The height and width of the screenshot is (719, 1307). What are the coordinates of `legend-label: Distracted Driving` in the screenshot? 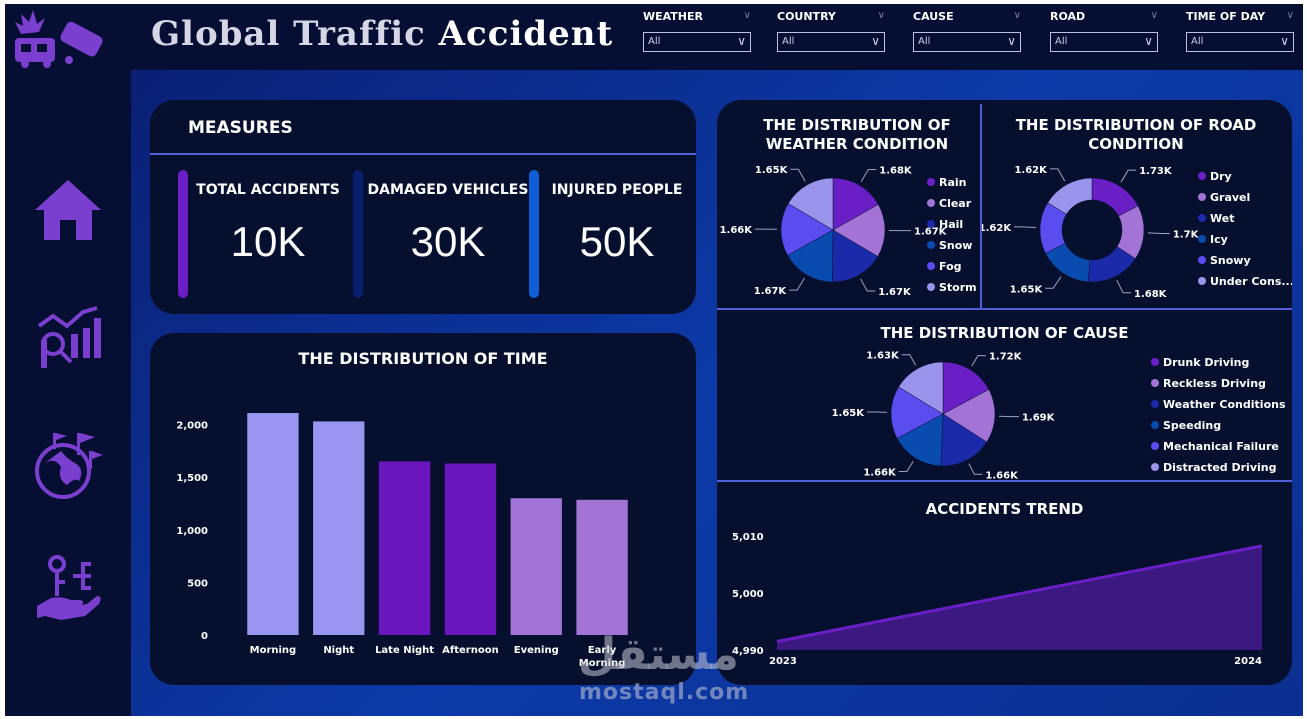 It's located at (1219, 467).